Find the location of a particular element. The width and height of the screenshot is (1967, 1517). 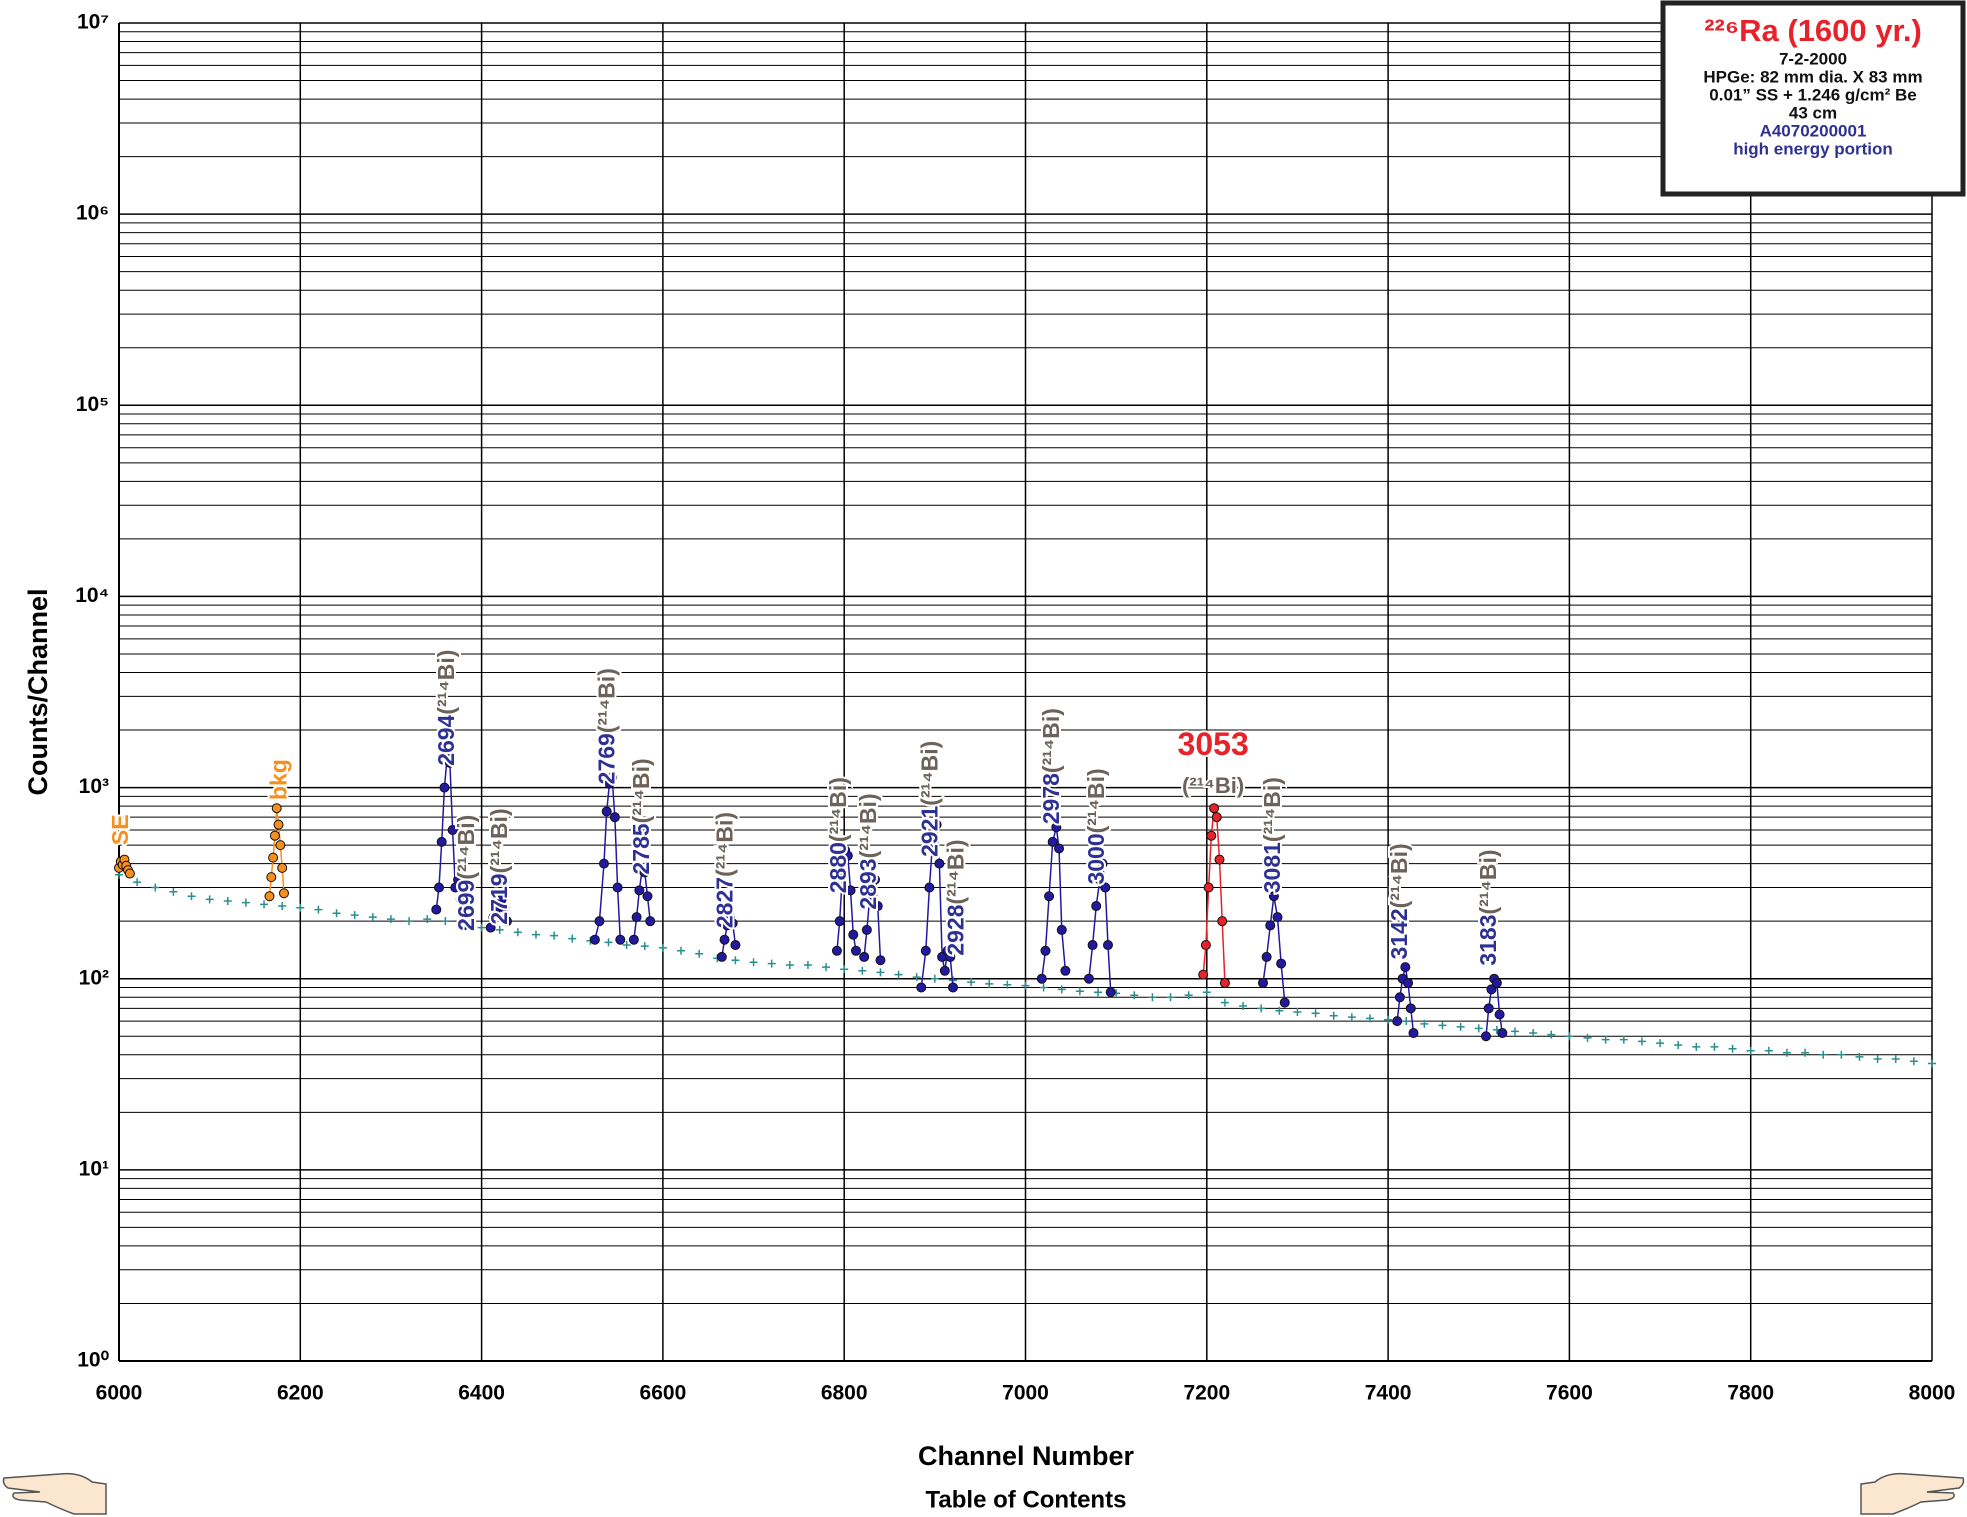

peak-energy: 3000 is located at coordinates (1096, 858).